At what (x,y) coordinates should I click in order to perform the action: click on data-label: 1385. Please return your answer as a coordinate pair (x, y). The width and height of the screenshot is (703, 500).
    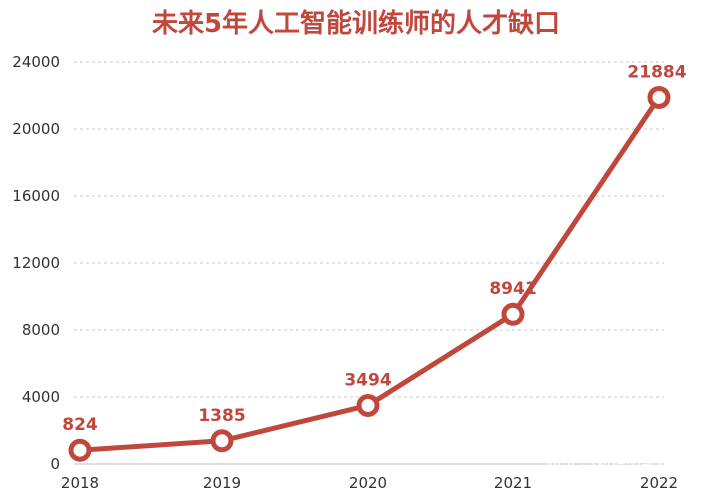
    Looking at the image, I should click on (221, 416).